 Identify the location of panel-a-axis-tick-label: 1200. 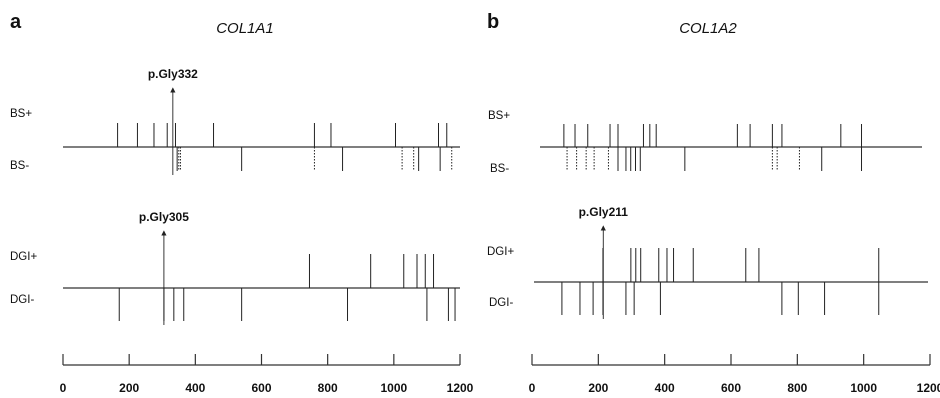
(460, 388).